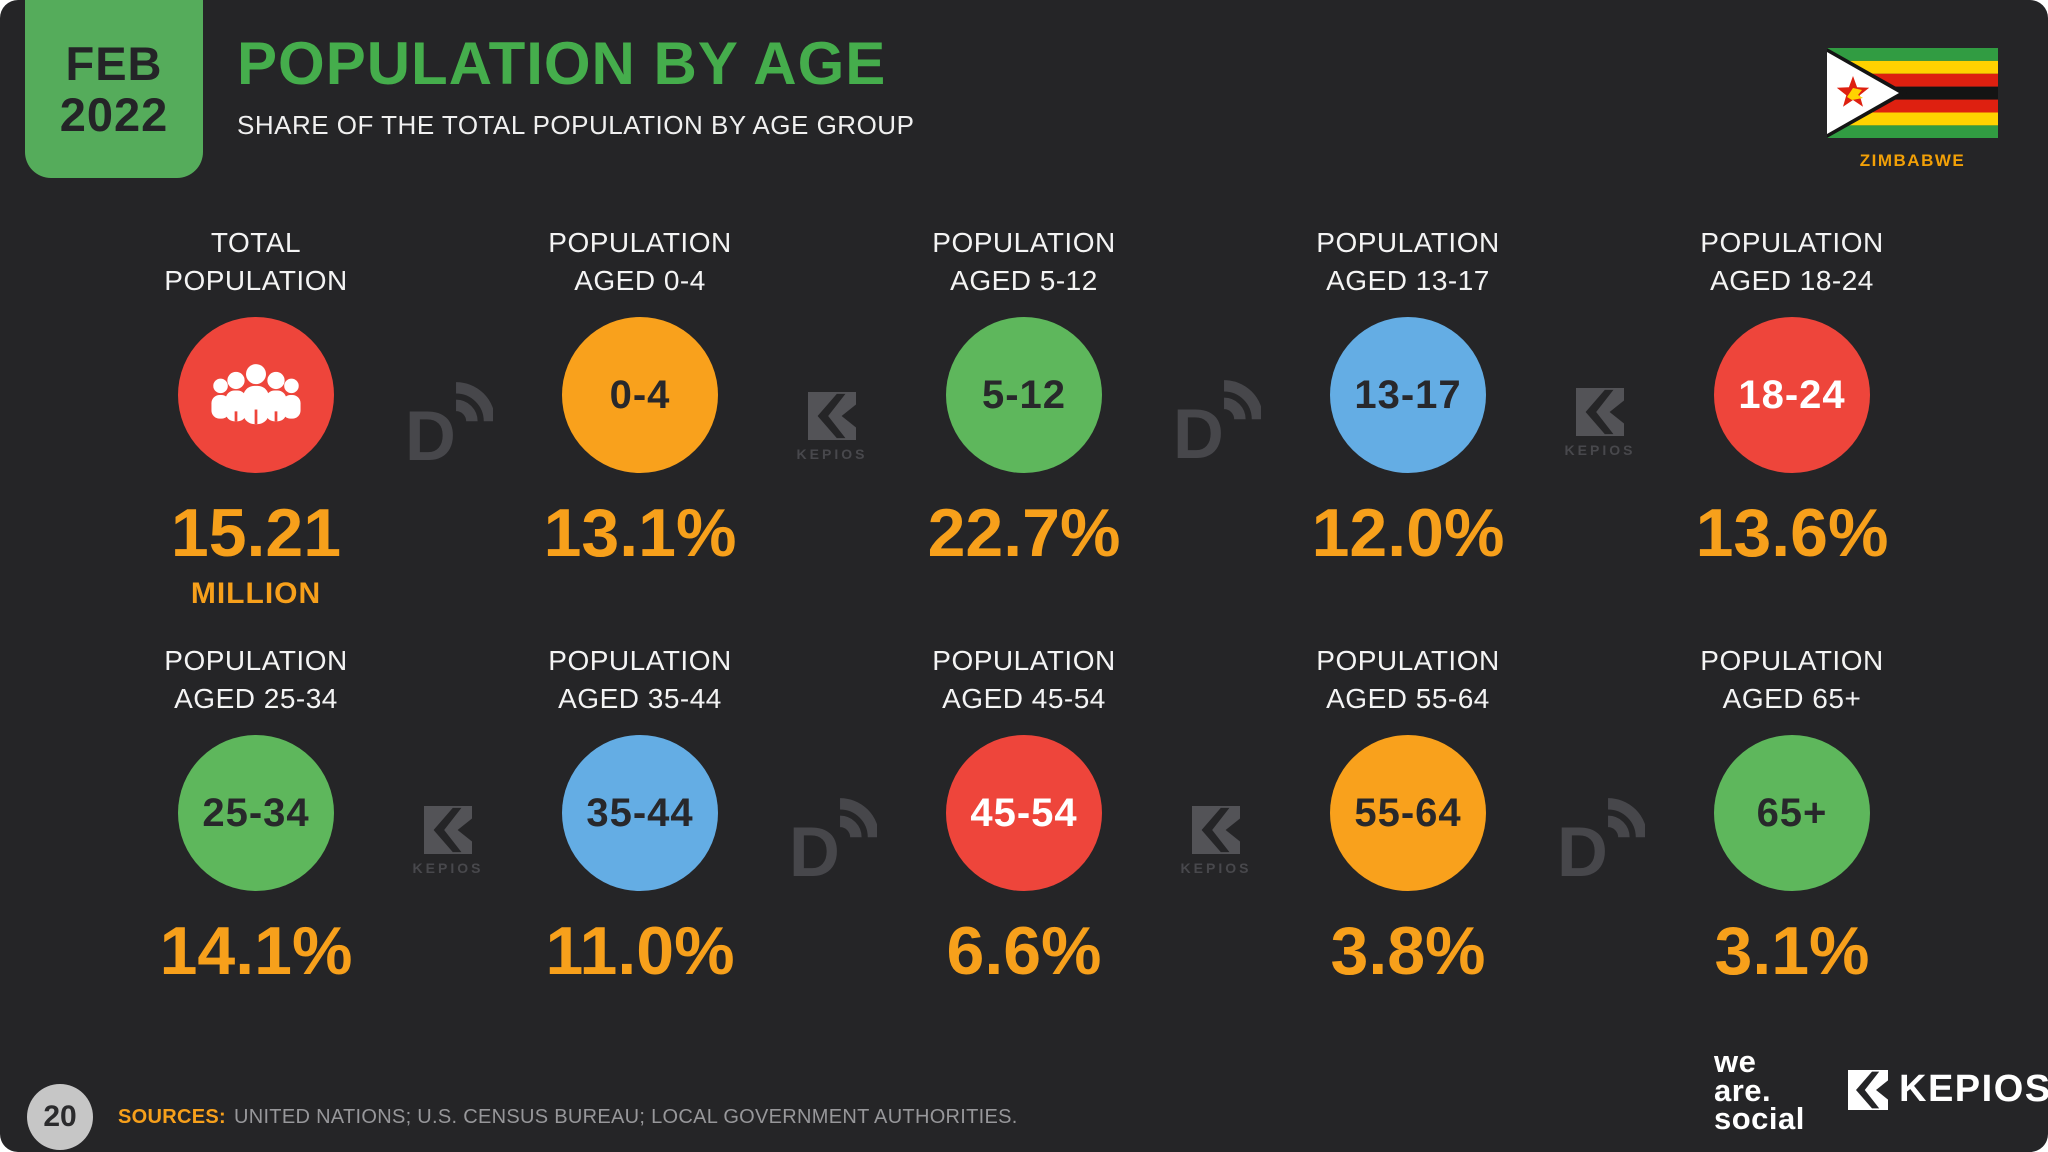  I want to click on stat-card-total-population: TOTAL POPULATION 15.21 MILLION, so click(256, 417).